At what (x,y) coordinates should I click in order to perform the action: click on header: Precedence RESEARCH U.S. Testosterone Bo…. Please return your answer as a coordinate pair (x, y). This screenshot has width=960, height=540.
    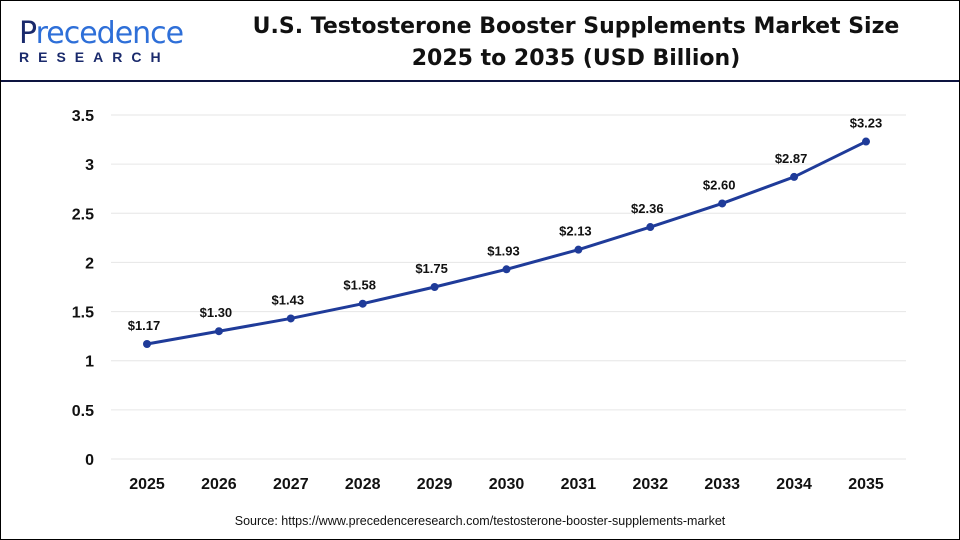
    Looking at the image, I should click on (480, 41).